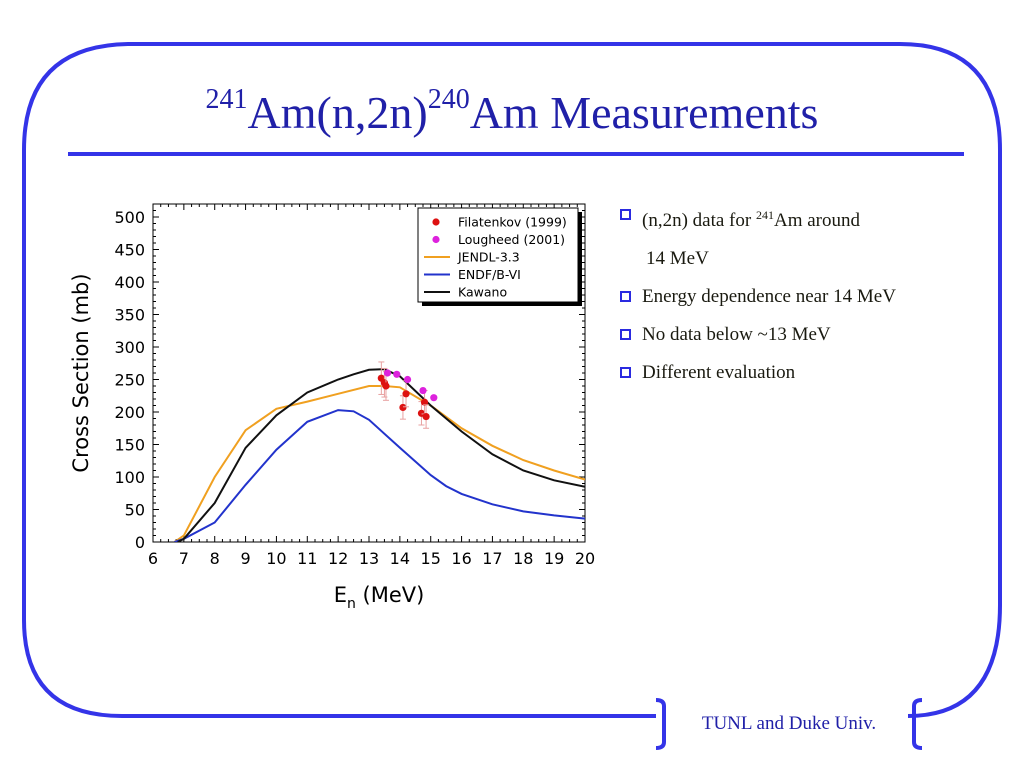 The height and width of the screenshot is (768, 1024). What do you see at coordinates (129, 250) in the screenshot?
I see `y-tick-label: 450` at bounding box center [129, 250].